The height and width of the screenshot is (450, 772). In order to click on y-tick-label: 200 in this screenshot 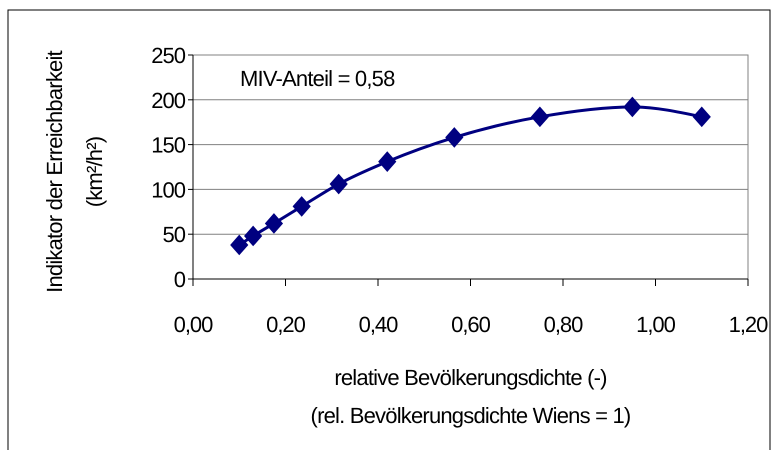, I will do `click(168, 100)`.